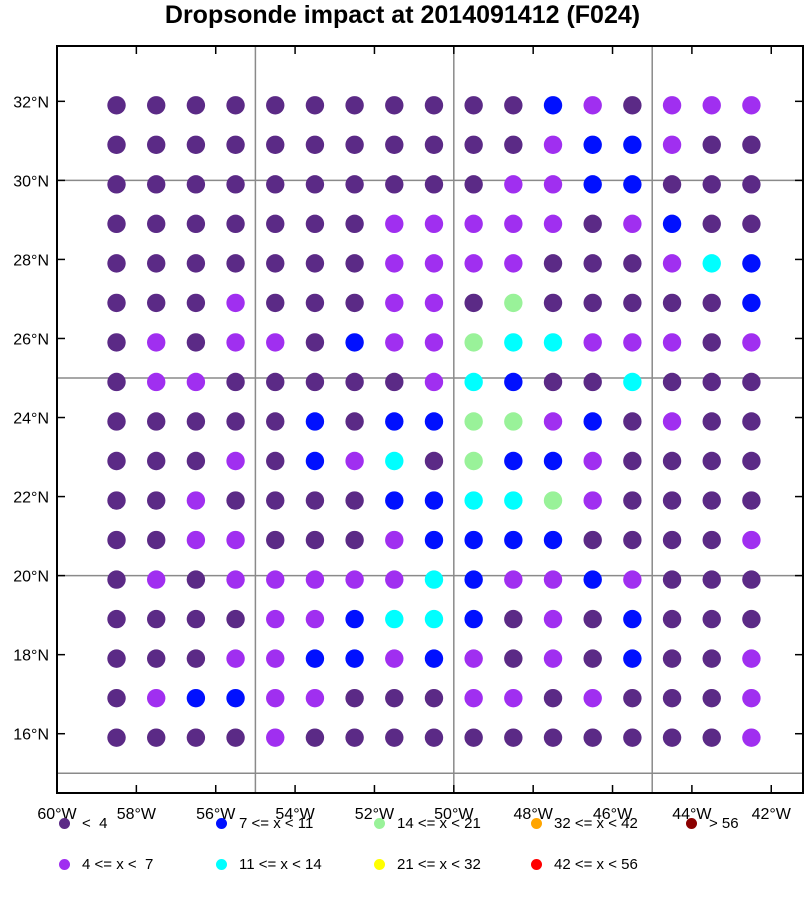 The image size is (805, 900). What do you see at coordinates (534, 814) in the screenshot?
I see `x-tick-label: 48°W` at bounding box center [534, 814].